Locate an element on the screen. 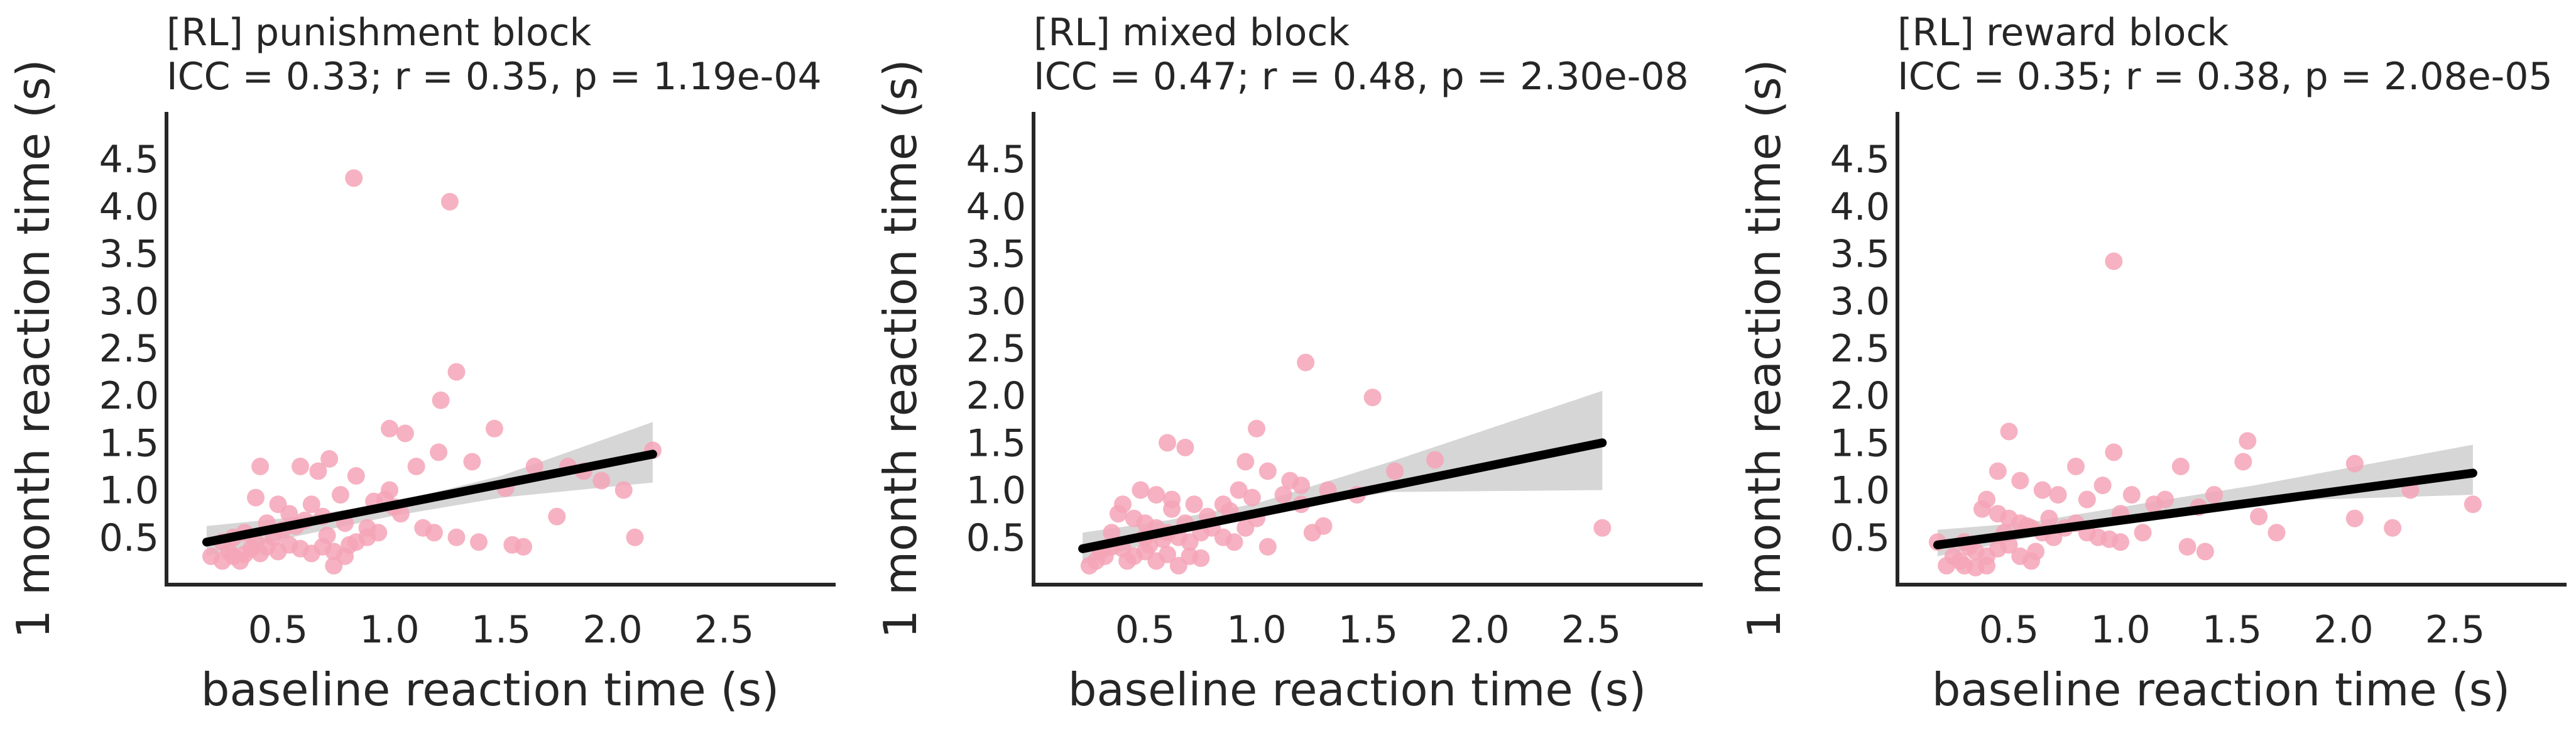  subplot-subtitle: ICC = 0.33; r = 0.35, p = 1.19e-04 is located at coordinates (494, 77).